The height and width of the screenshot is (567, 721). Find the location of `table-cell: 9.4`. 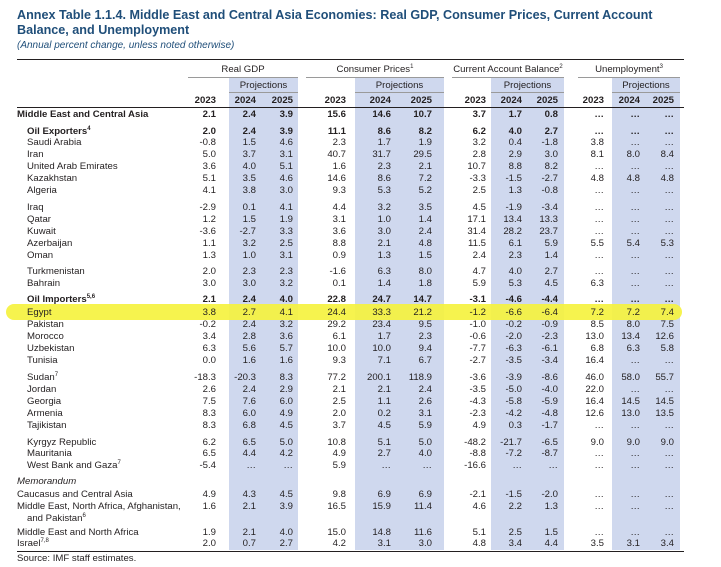

table-cell: 9.4 is located at coordinates (425, 348).